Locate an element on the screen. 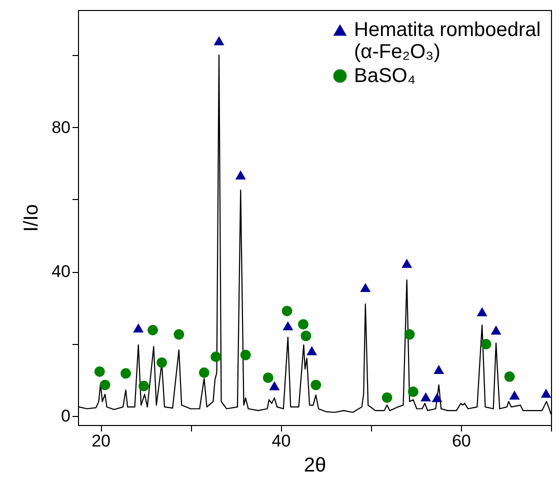  x-tick-label: 40 is located at coordinates (281, 441).